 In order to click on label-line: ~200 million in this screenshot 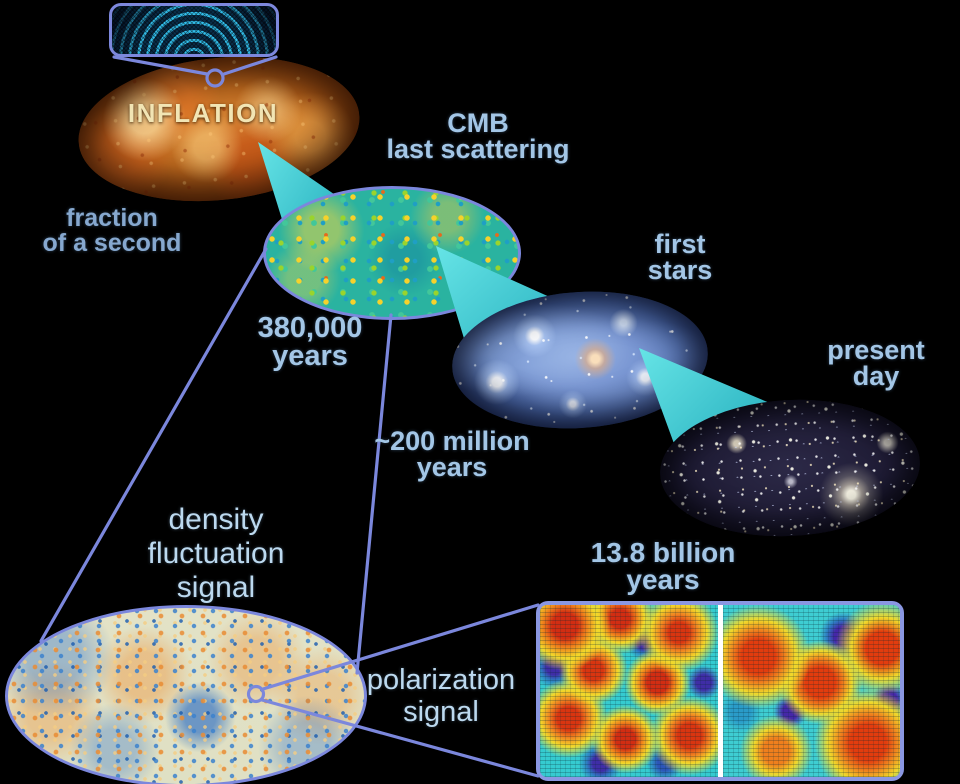, I will do `click(452, 441)`.